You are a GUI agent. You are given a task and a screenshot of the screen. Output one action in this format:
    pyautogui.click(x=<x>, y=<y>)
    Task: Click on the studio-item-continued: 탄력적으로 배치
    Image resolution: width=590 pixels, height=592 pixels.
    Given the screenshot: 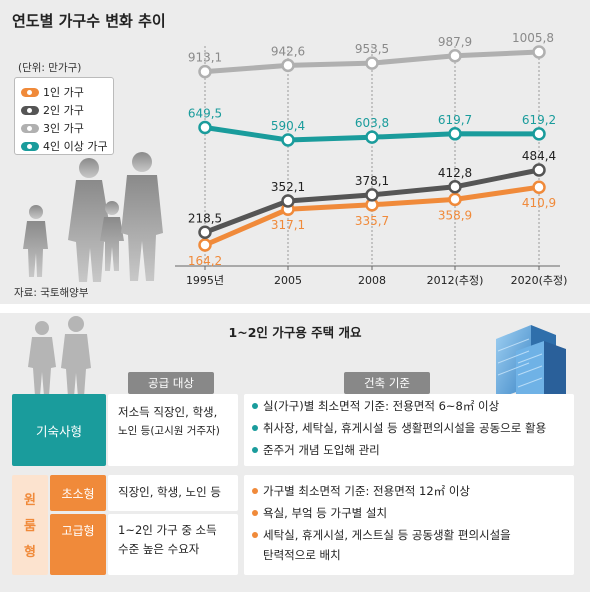 What is the action you would take?
    pyautogui.click(x=302, y=555)
    